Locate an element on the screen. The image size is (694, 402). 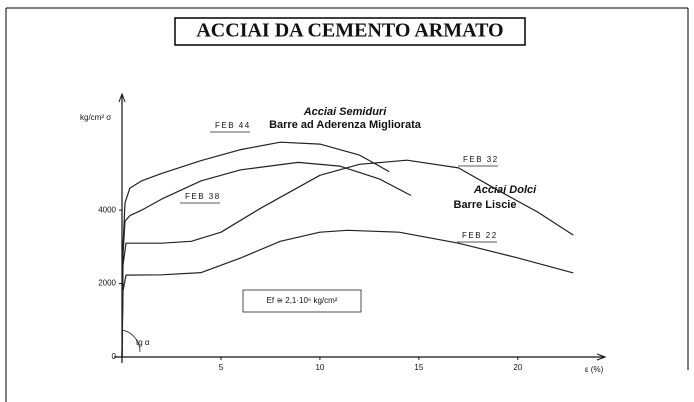
annotation-box is located at coordinates (302, 301).